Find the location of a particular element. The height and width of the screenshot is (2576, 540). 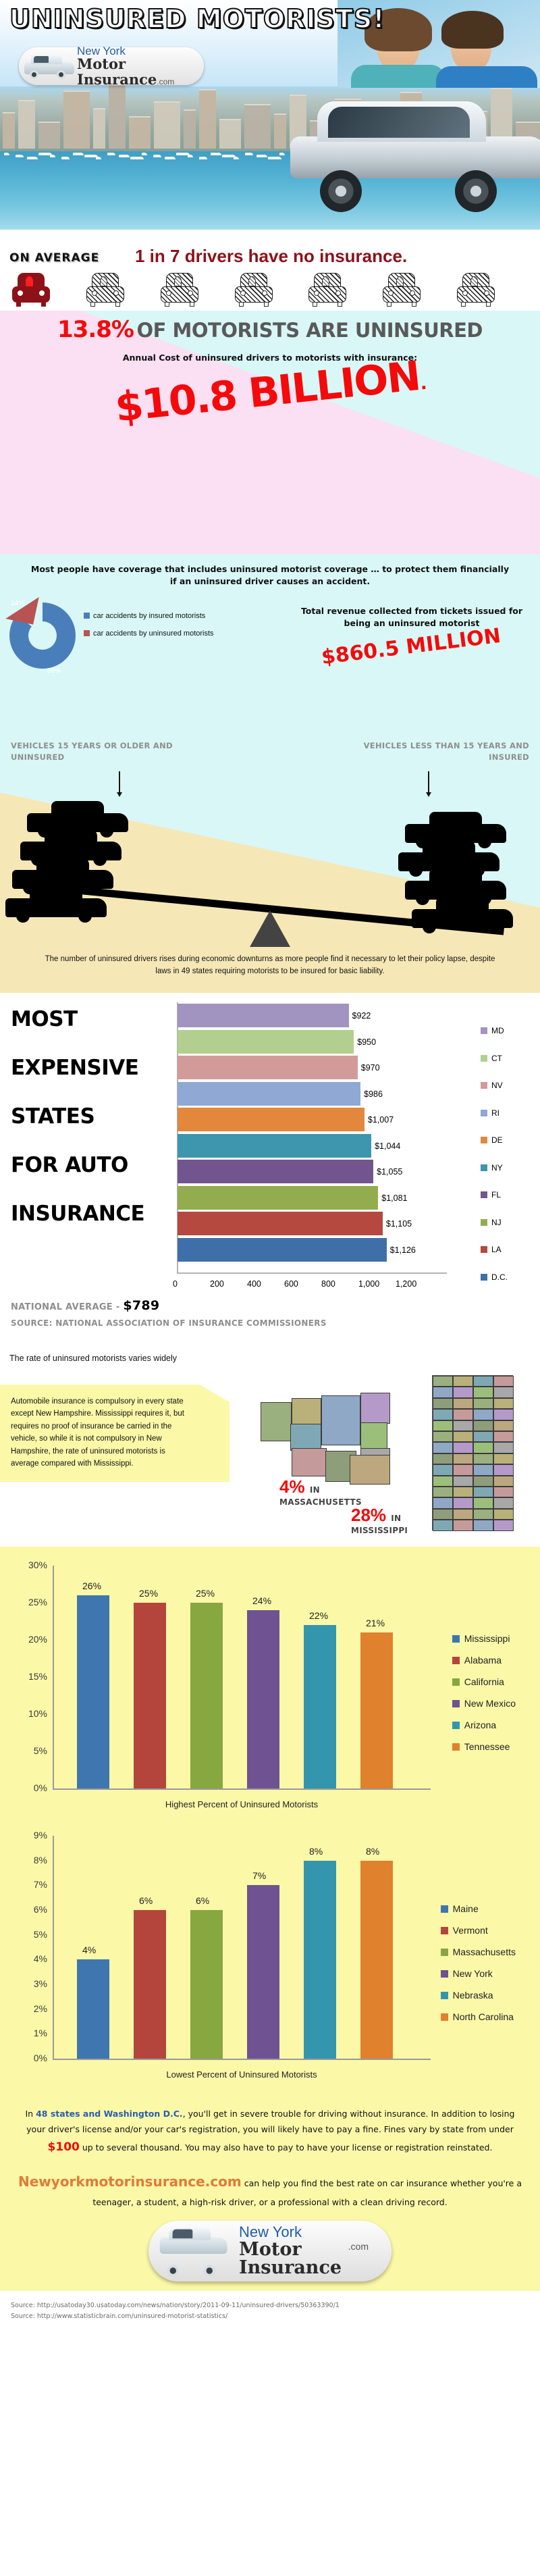

ms-in: IN is located at coordinates (396, 1518).